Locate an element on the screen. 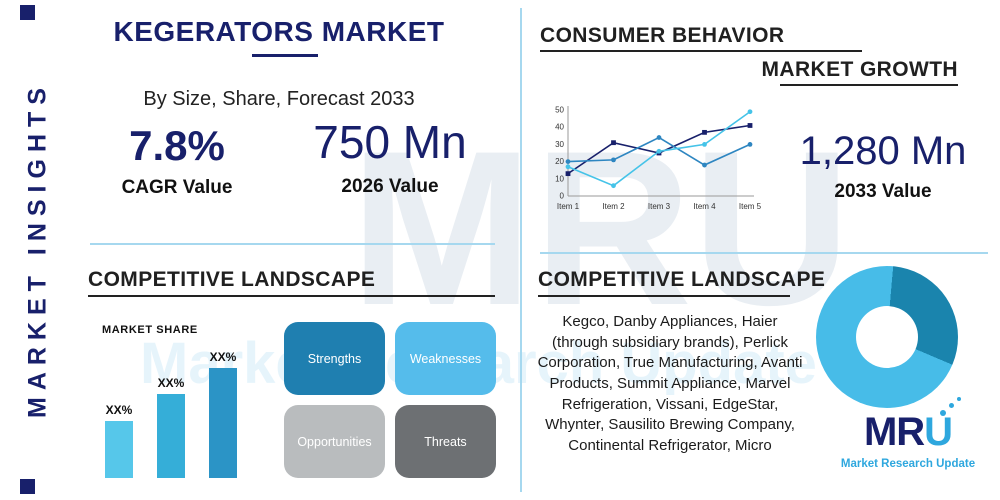 This screenshot has width=1000, height=500. corner-square-bottom is located at coordinates (27, 486).